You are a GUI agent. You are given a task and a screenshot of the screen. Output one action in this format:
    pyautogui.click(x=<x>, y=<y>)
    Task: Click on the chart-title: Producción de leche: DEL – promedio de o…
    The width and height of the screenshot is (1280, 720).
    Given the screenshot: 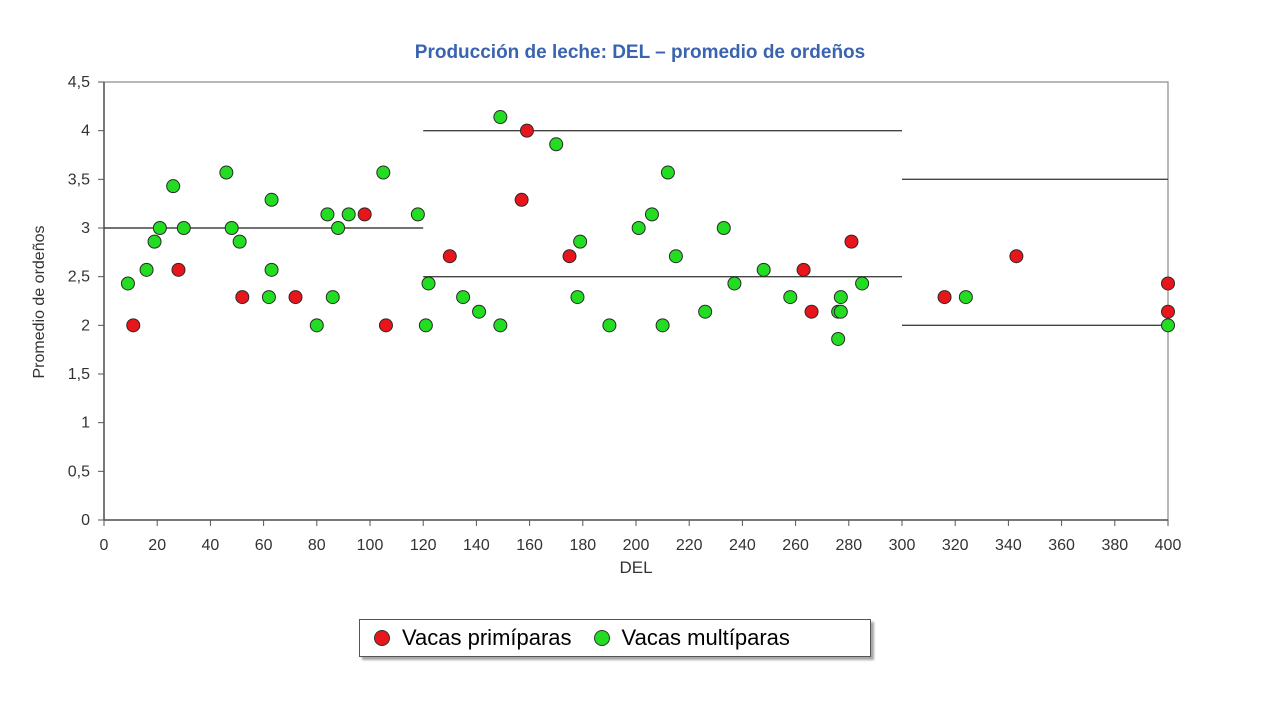 What is the action you would take?
    pyautogui.click(x=640, y=52)
    